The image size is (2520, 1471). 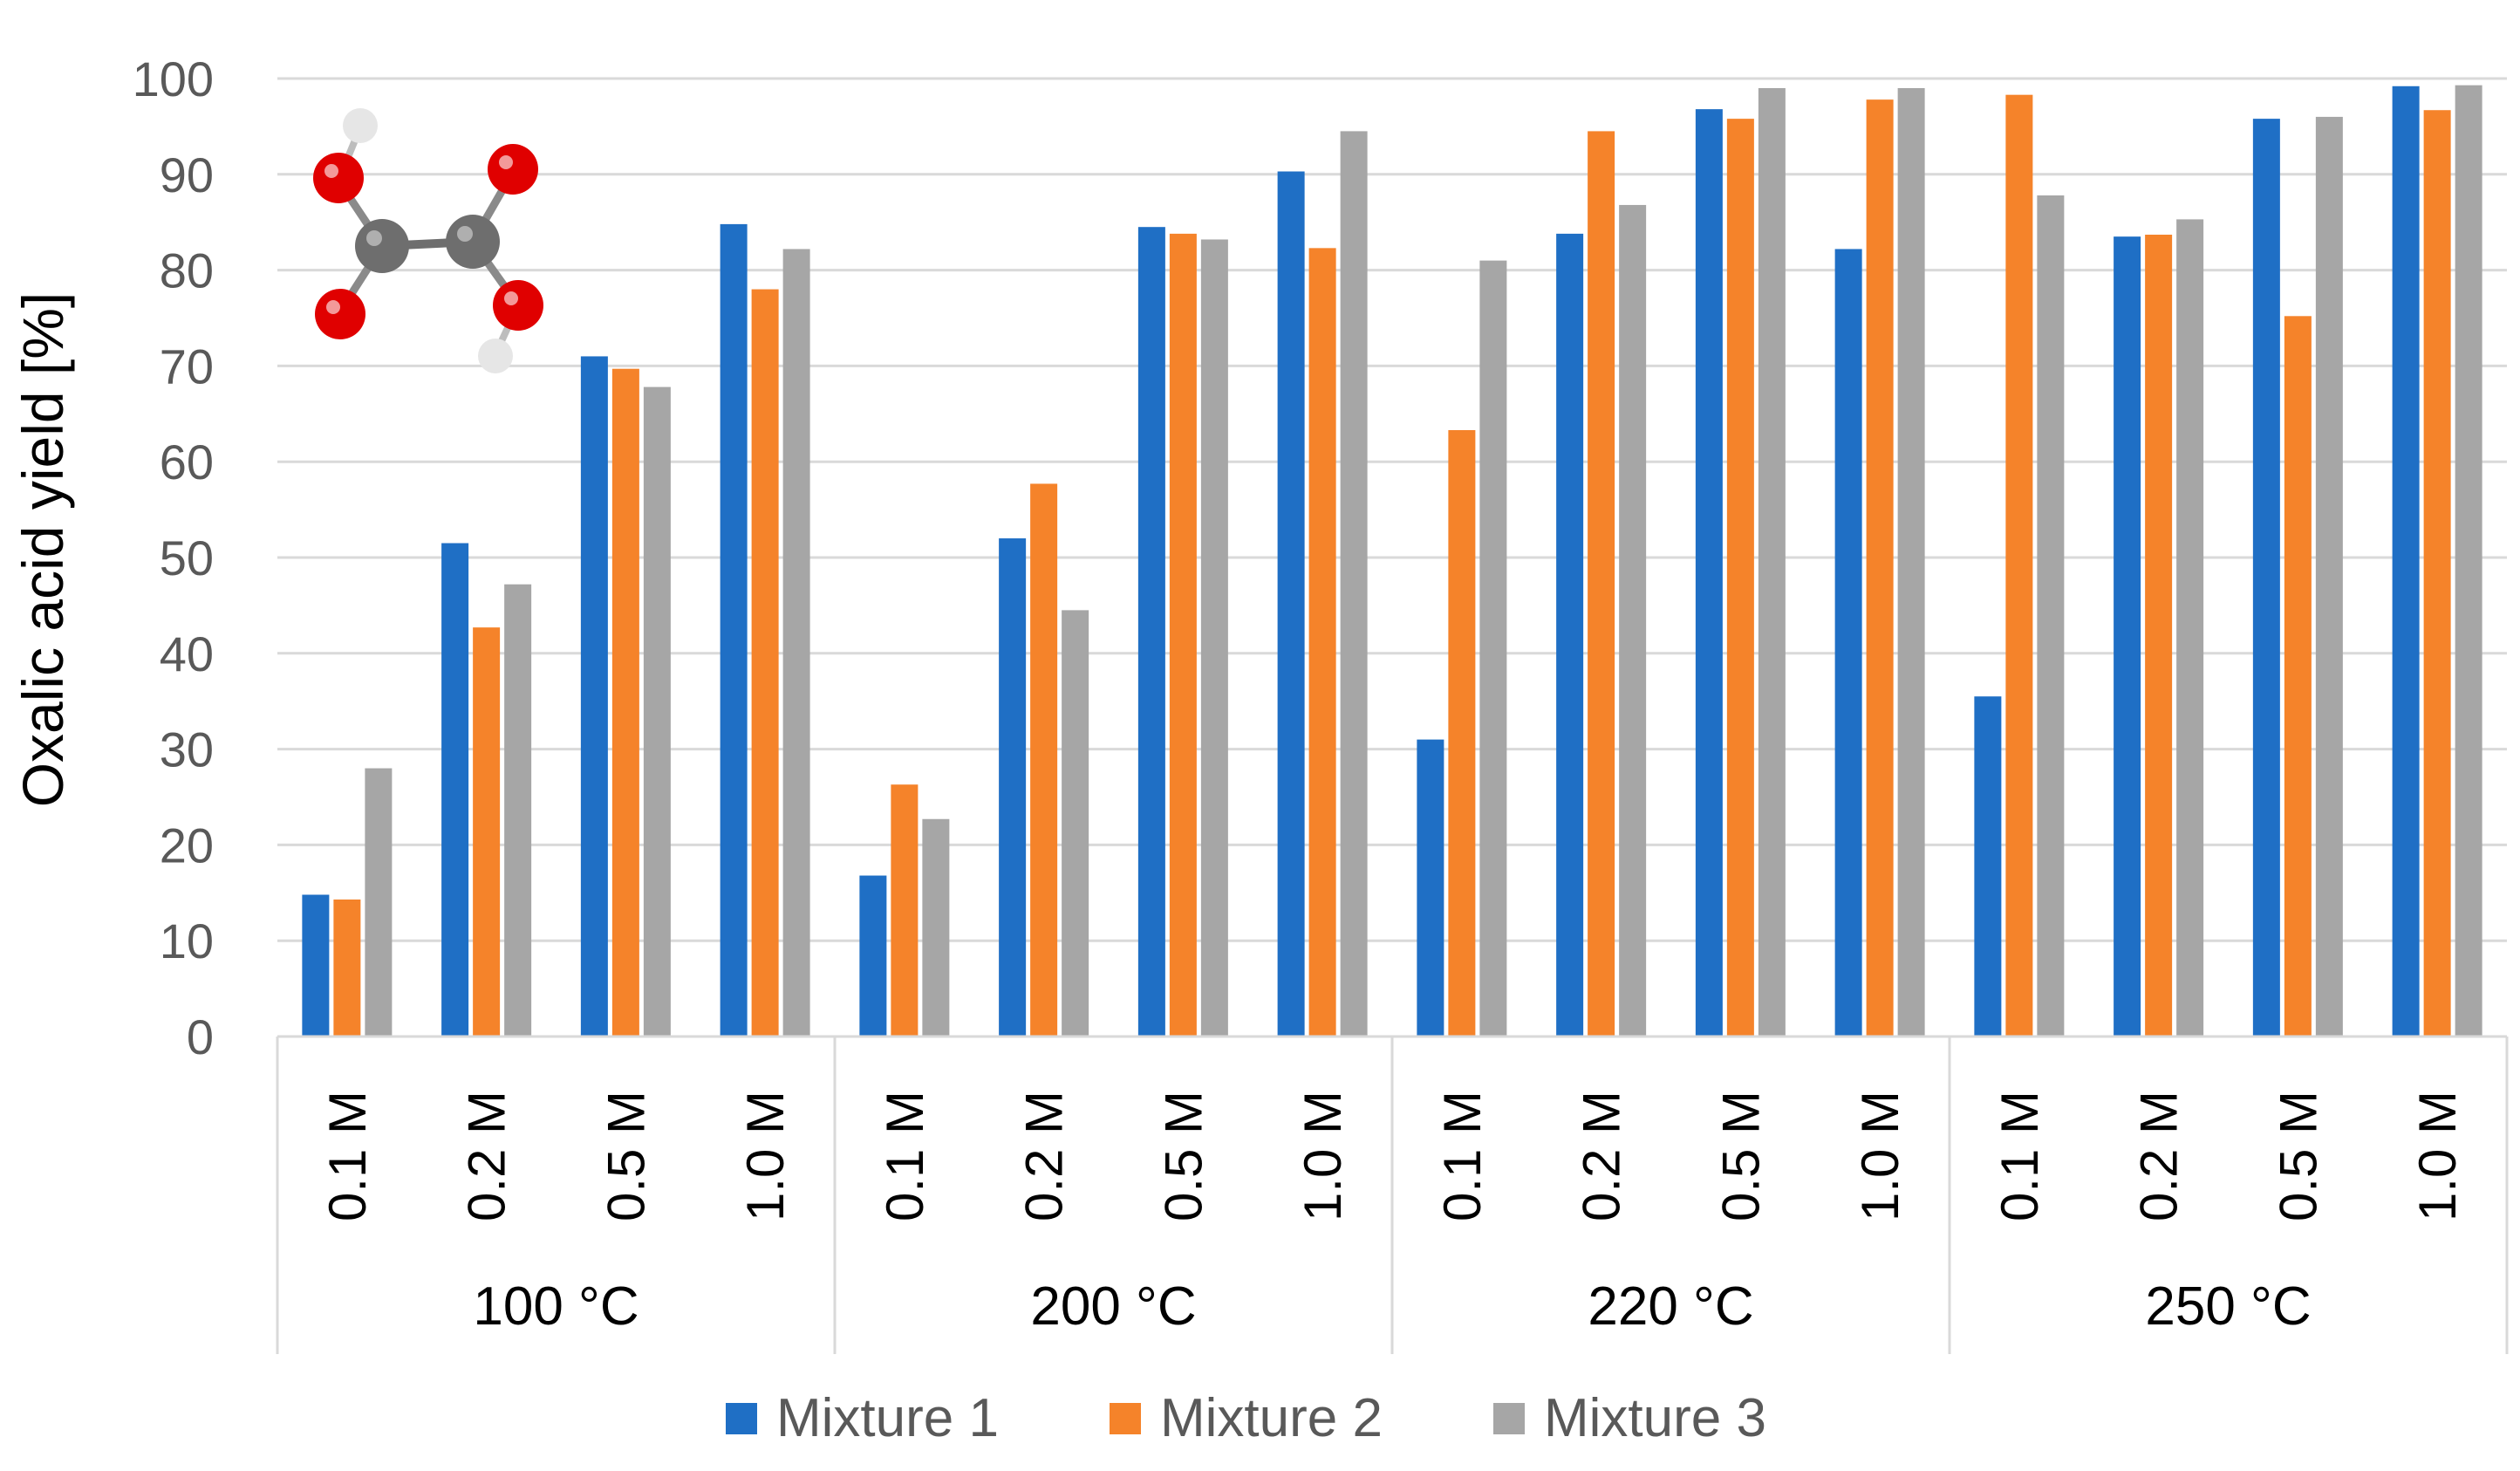 I want to click on legend-label: Mixture 1, so click(x=887, y=1418).